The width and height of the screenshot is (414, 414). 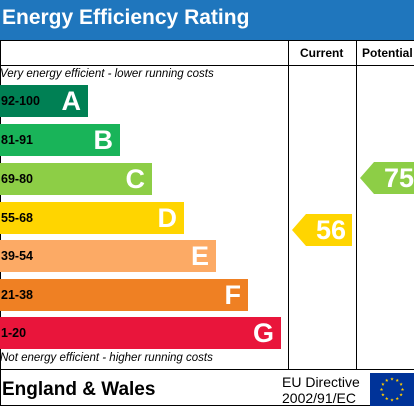 I want to click on eu-directive-line1: EU Directive, so click(x=321, y=382).